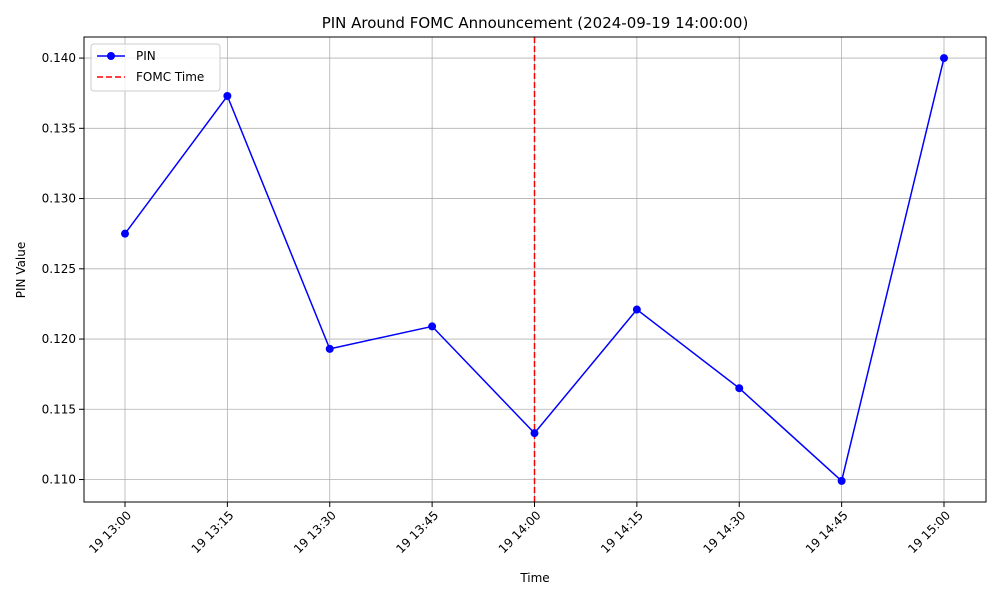 The width and height of the screenshot is (1000, 600). I want to click on x-tick-label: 19 14:00, so click(520, 532).